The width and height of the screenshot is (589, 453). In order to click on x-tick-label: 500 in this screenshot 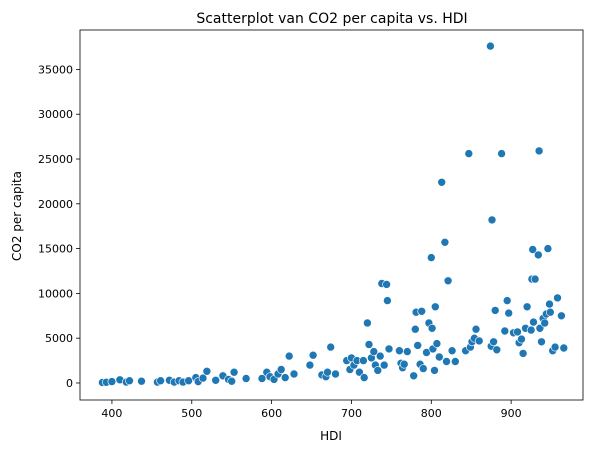, I will do `click(191, 413)`.